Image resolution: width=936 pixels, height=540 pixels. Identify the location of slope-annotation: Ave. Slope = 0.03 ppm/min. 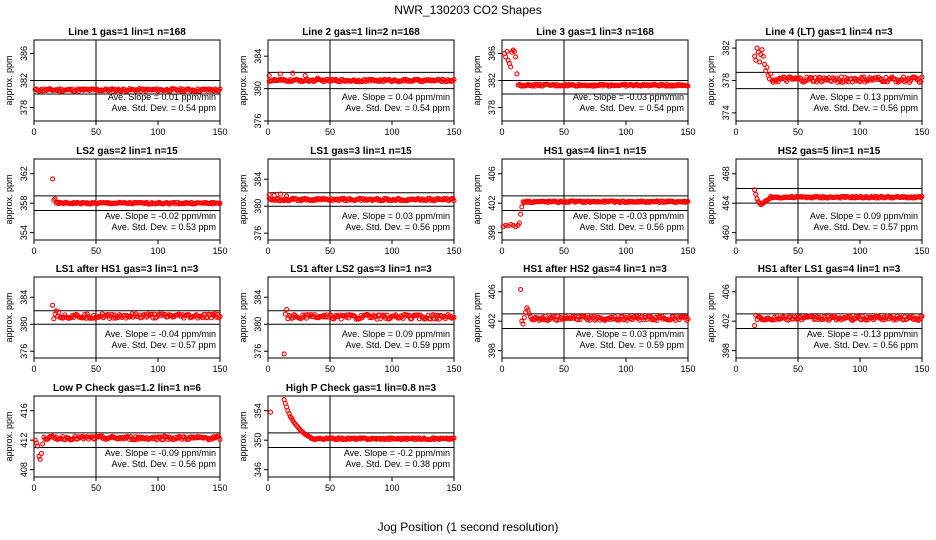
(396, 216).